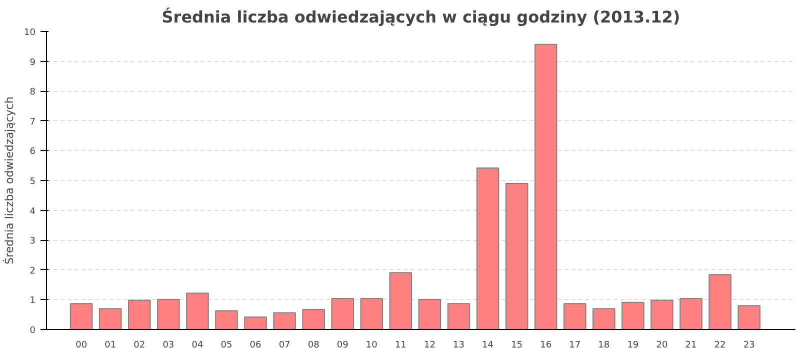  Describe the element at coordinates (691, 345) in the screenshot. I see `x-tick-label: 21` at that location.